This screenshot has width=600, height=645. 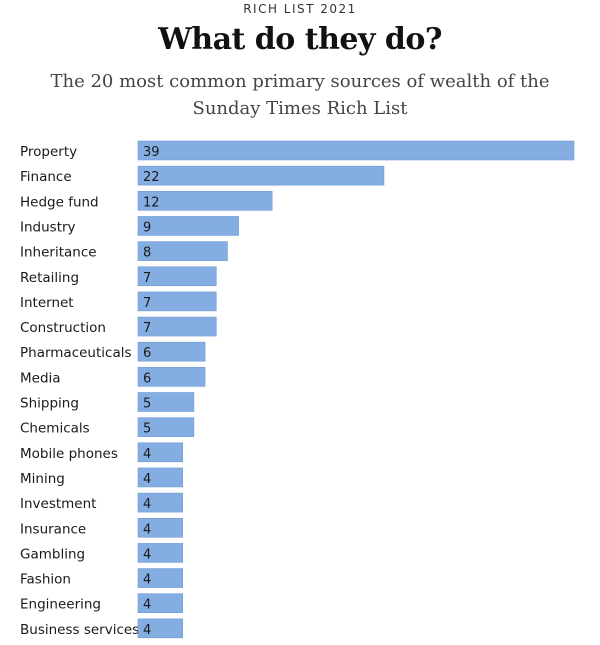 What do you see at coordinates (129, 226) in the screenshot?
I see `bar-row: Industry 9` at bounding box center [129, 226].